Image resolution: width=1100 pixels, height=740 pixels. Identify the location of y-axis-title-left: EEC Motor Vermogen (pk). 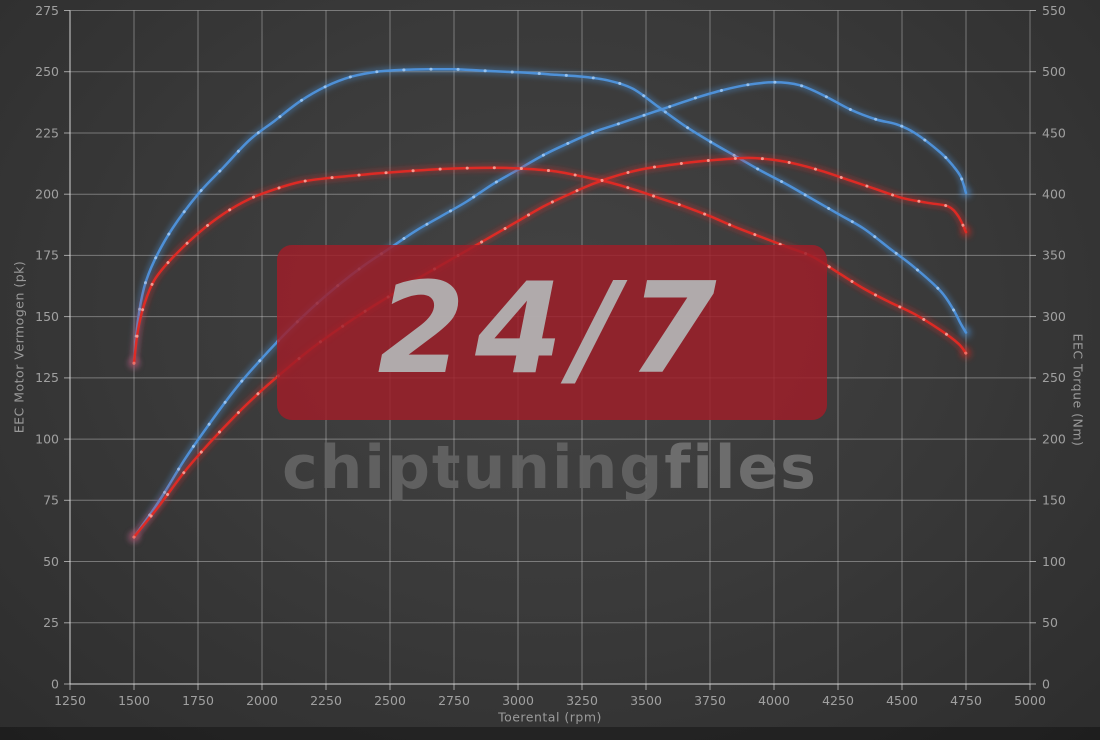
(19, 347).